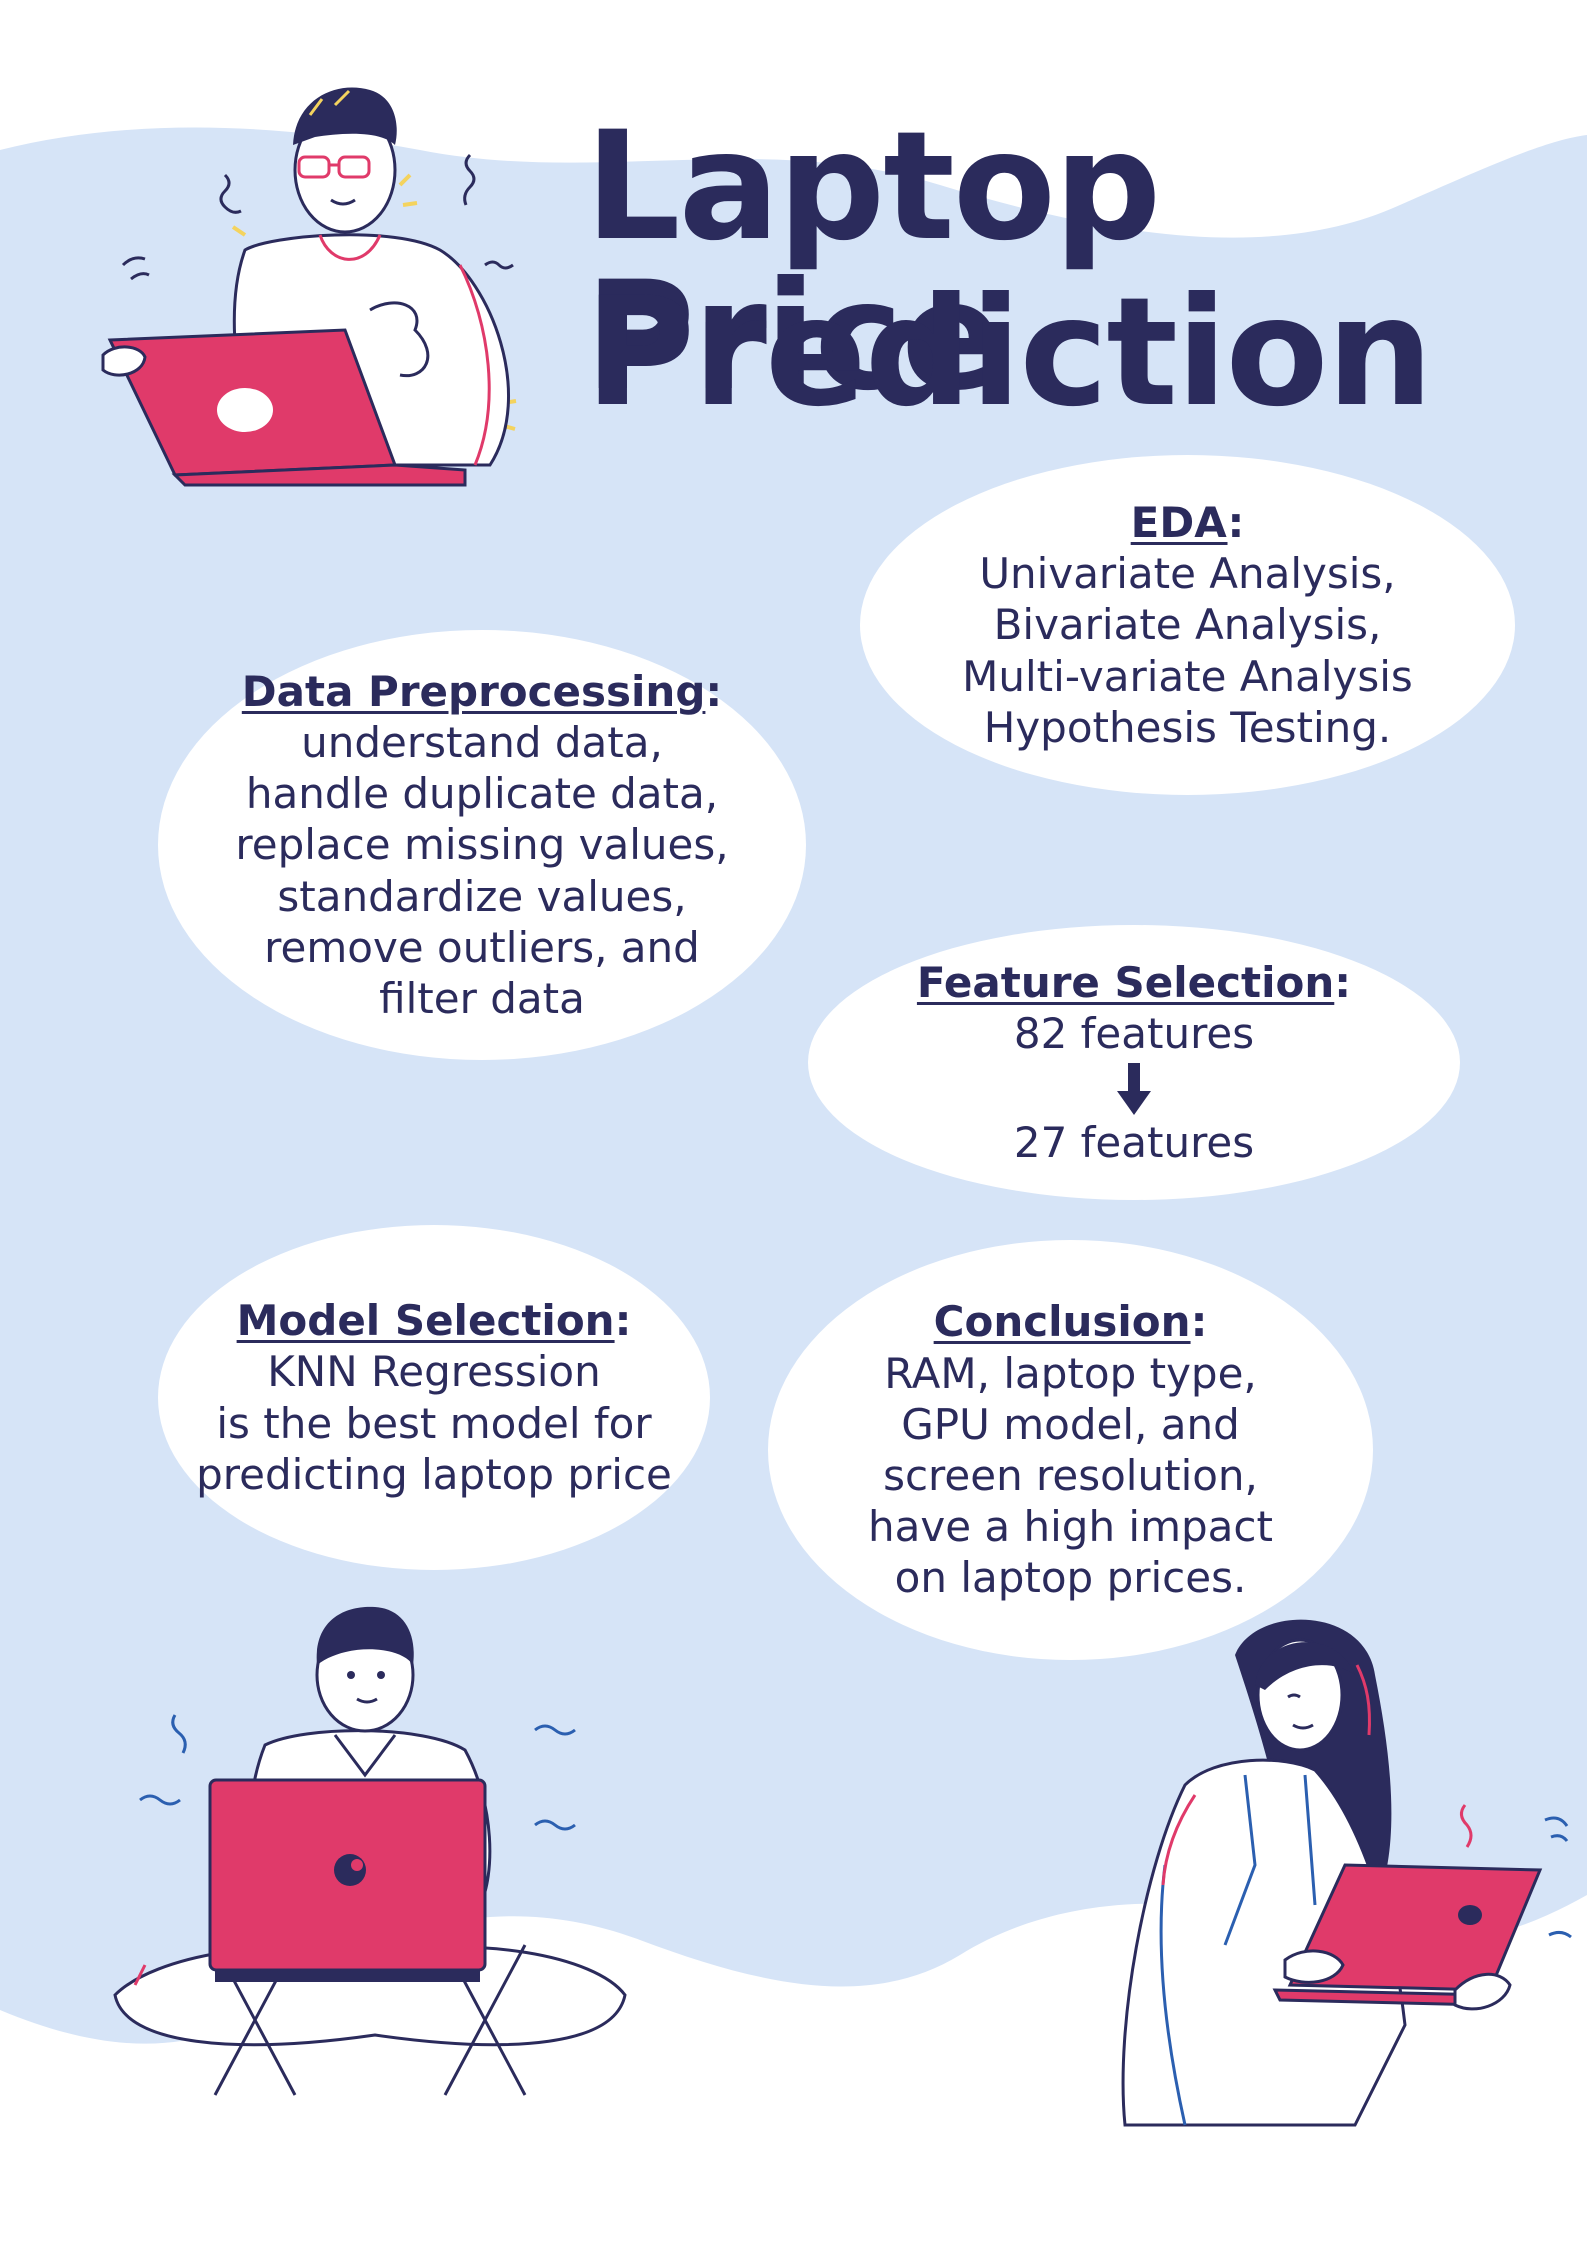  I want to click on preprocessing-line: replace missing values,, so click(482, 845).